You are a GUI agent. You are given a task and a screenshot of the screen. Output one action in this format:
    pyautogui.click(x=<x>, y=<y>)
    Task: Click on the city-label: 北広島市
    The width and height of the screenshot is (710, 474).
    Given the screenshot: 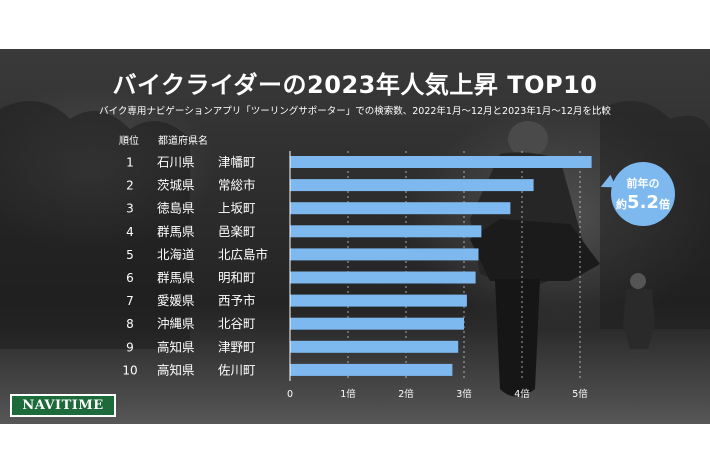 What is the action you would take?
    pyautogui.click(x=243, y=254)
    